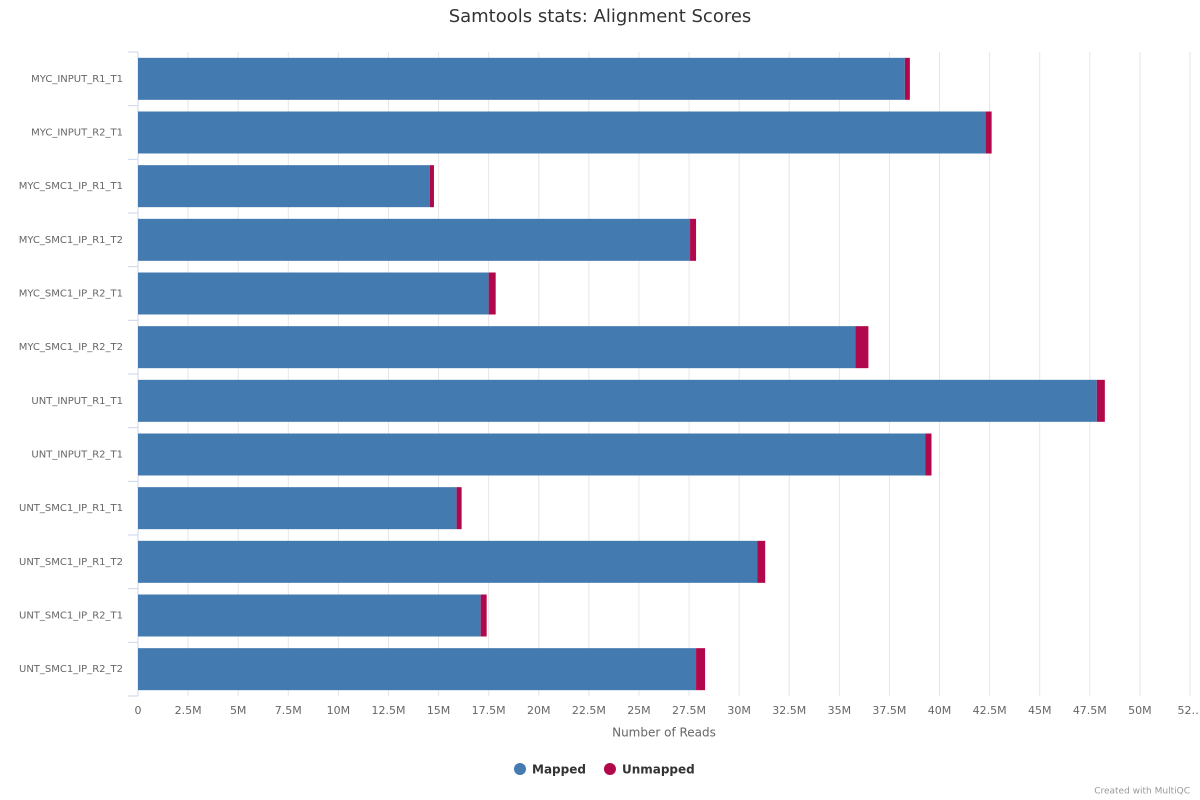  Describe the element at coordinates (77, 133) in the screenshot. I see `y-tick-label: MYC_INPUT_R2_T1` at that location.